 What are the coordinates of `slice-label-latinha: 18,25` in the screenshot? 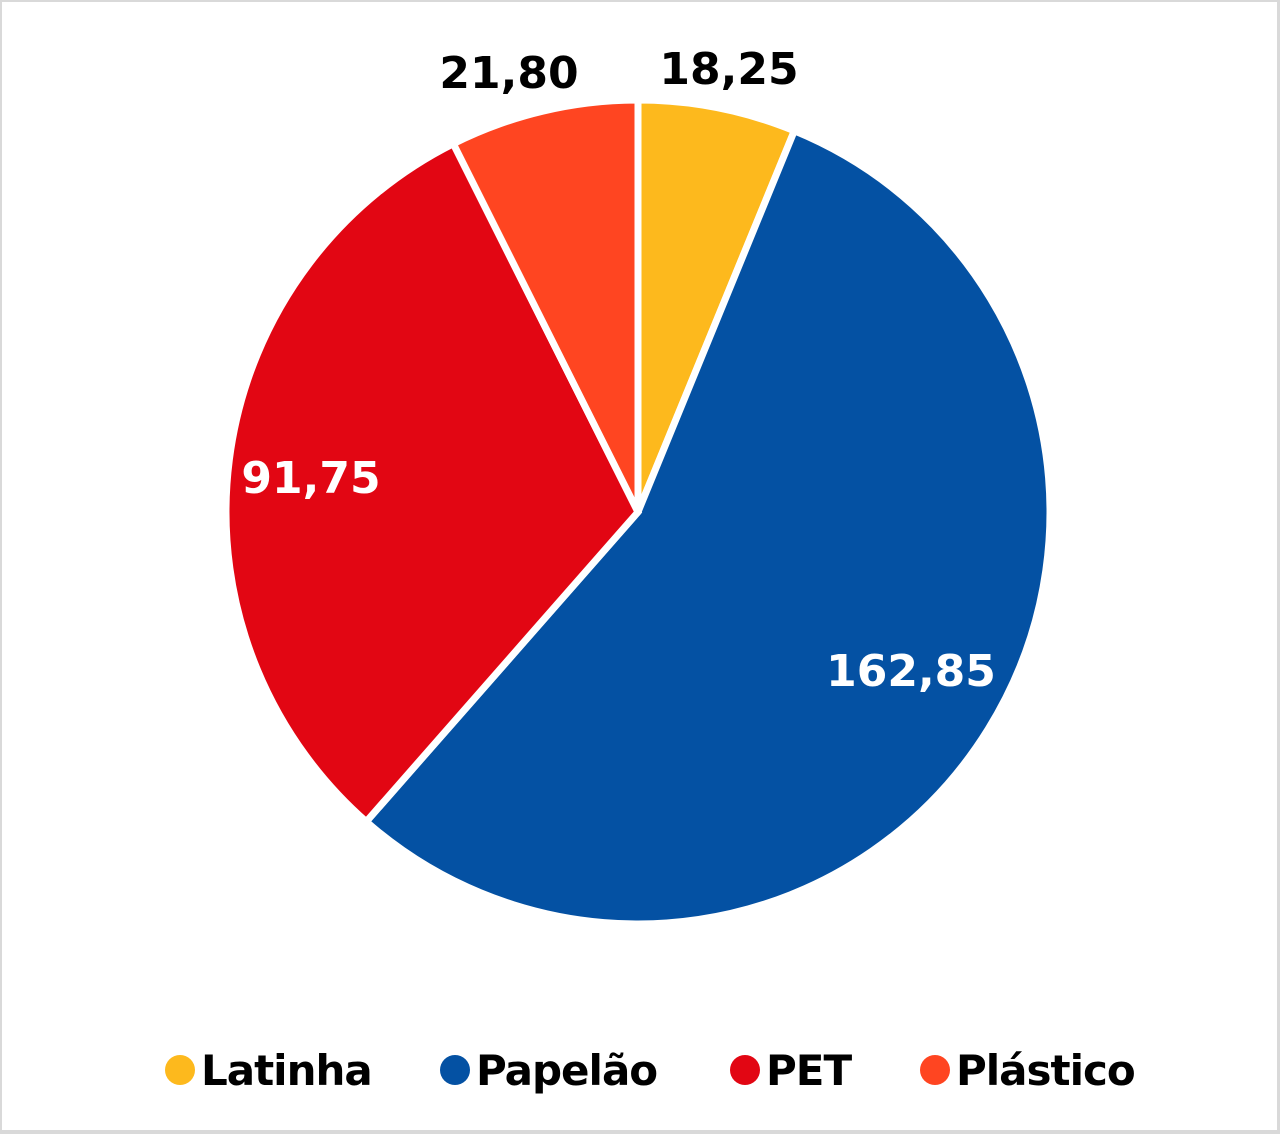 It's located at (728, 69).